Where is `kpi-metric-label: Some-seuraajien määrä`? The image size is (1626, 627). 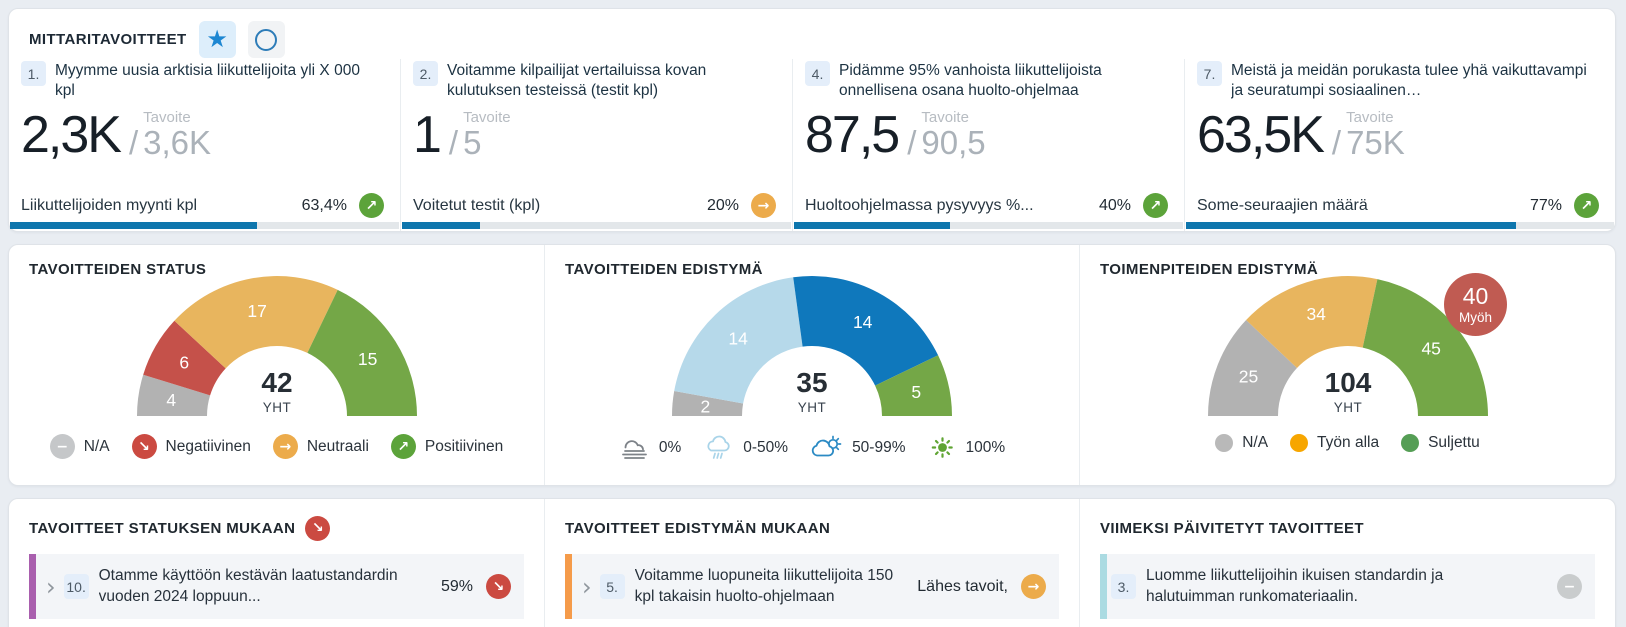
kpi-metric-label: Some-seuraajien määrä is located at coordinates (1282, 205).